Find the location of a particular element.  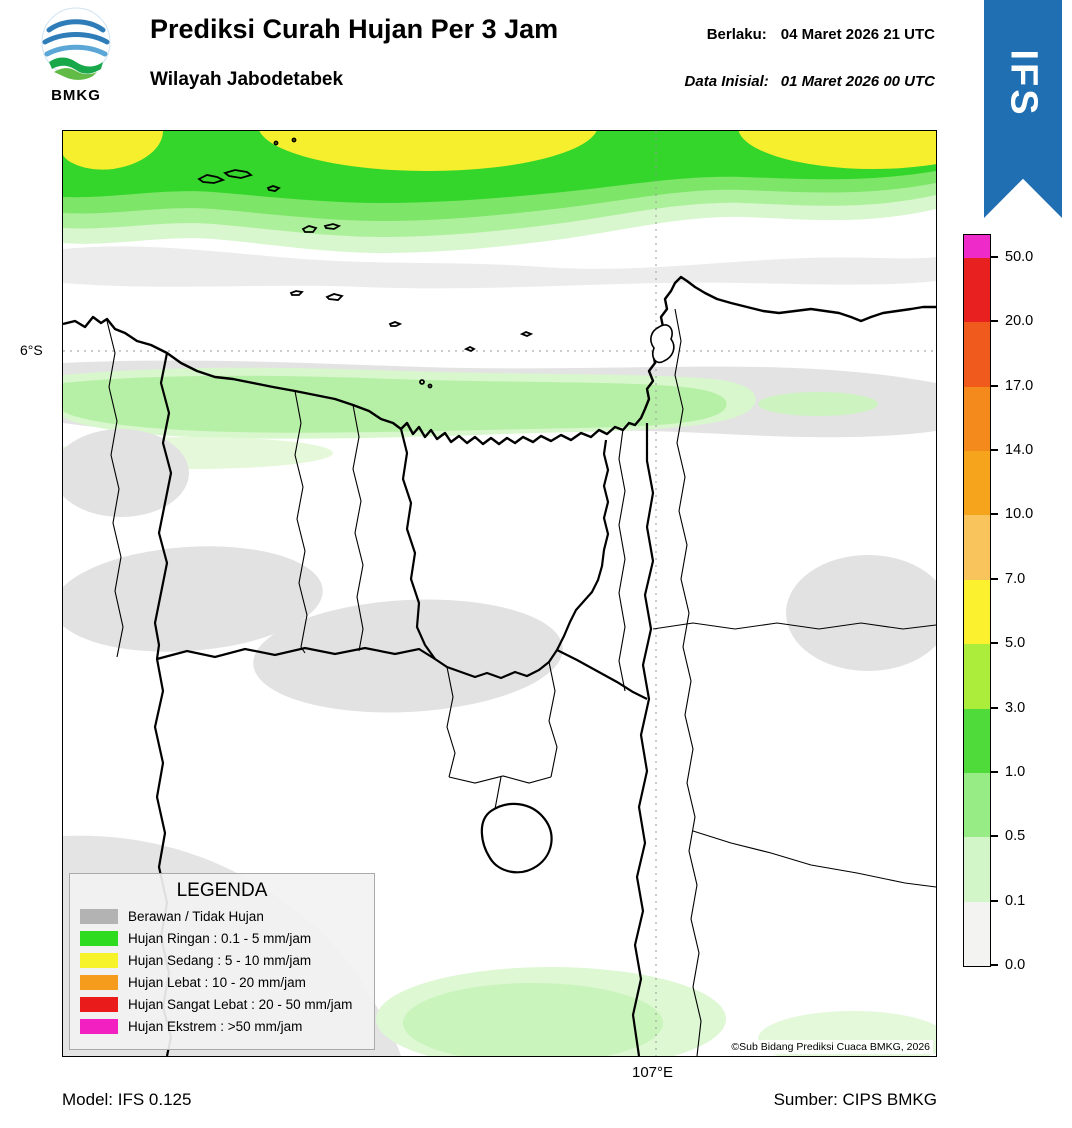

legend-item: Hujan Ekstrem : >50 mm/jam is located at coordinates (222, 1026).